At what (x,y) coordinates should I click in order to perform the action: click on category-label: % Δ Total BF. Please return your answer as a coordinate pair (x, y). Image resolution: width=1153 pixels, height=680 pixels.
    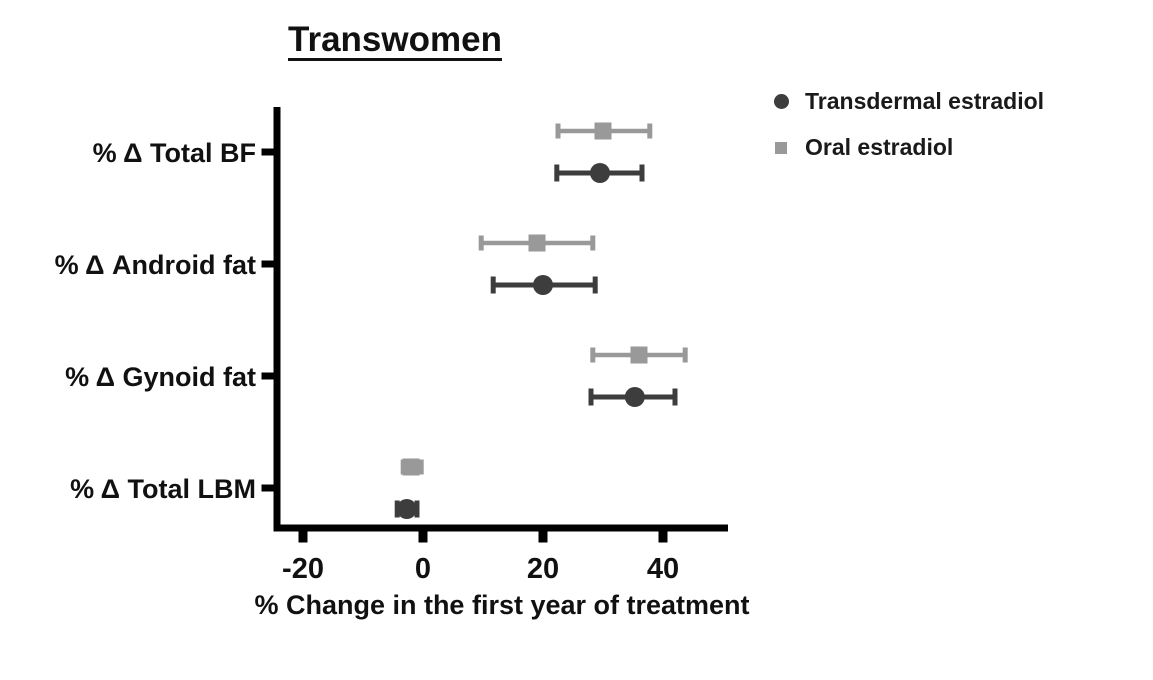
    Looking at the image, I should click on (174, 153).